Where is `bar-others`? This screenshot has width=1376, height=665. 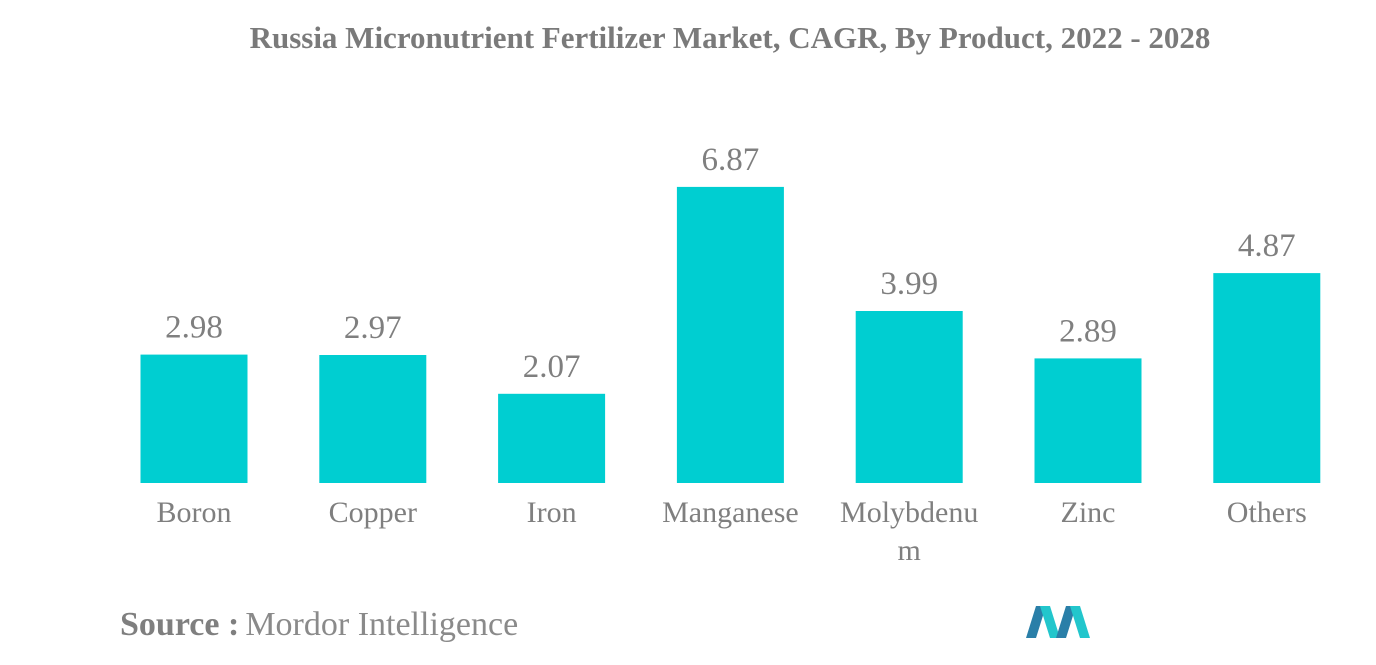 bar-others is located at coordinates (1267, 378).